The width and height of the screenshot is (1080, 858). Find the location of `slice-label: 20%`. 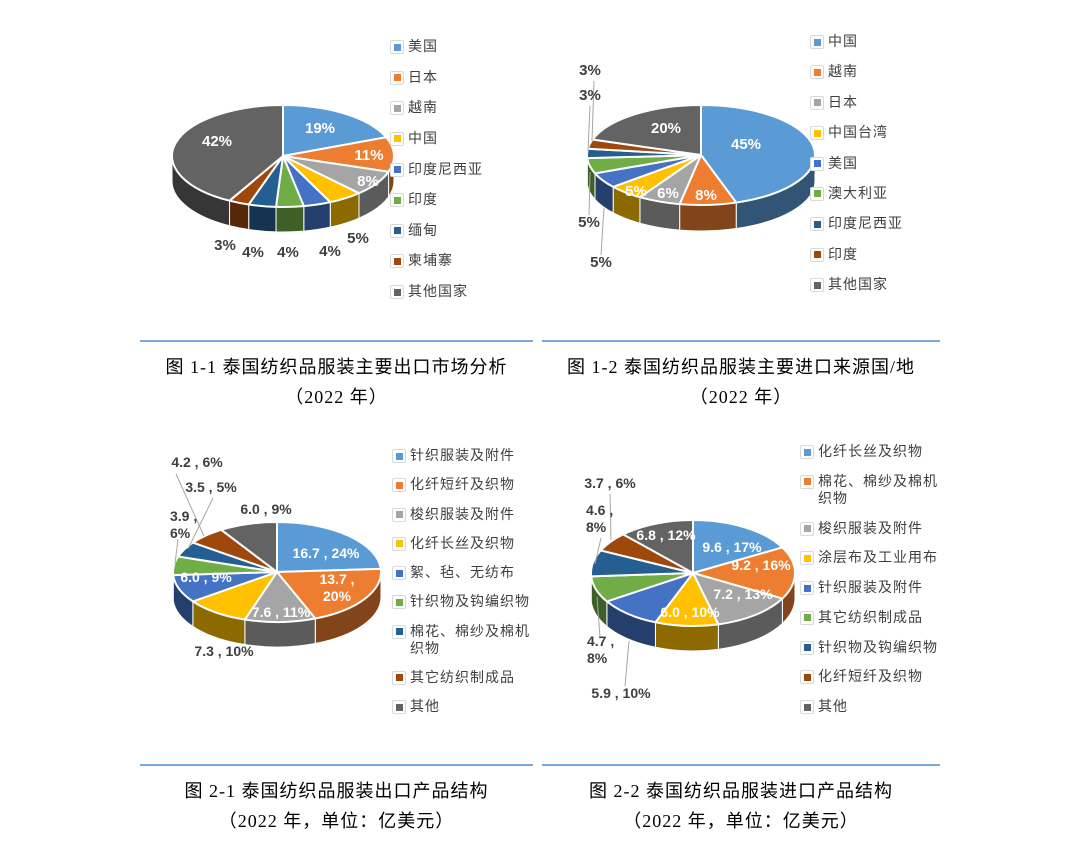

slice-label: 20% is located at coordinates (666, 128).